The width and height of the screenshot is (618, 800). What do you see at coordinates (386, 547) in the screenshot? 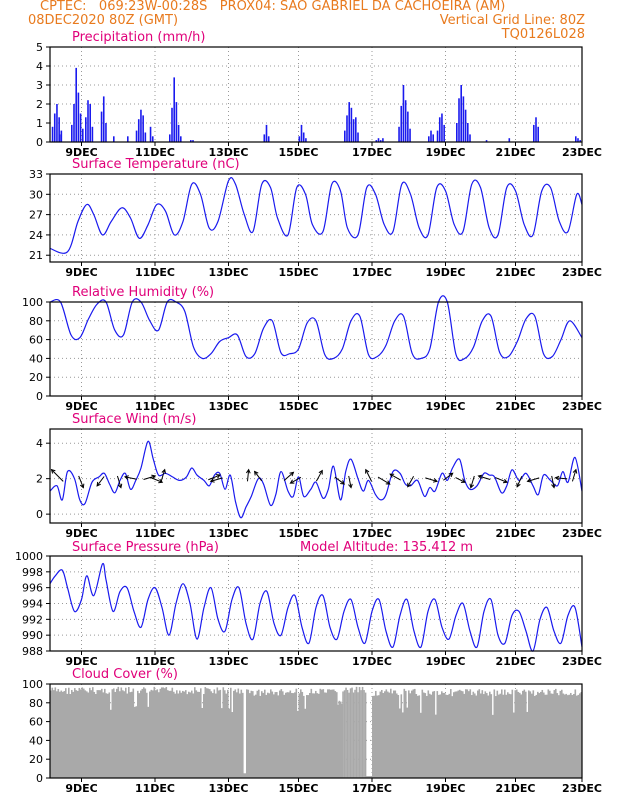
I see `model-altitude-label: Model Altitude: 135.412 m` at bounding box center [386, 547].